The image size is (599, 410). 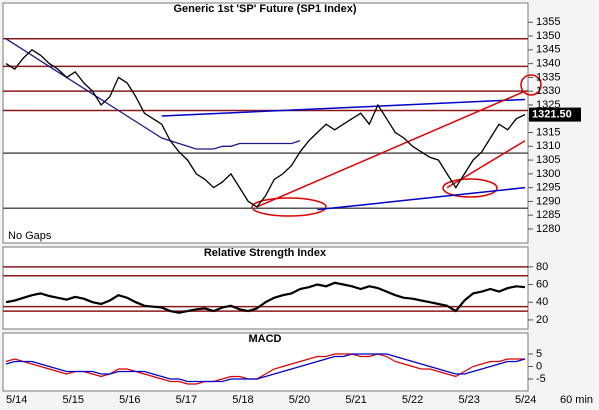 What do you see at coordinates (548, 50) in the screenshot?
I see `y-tick-label: 1345` at bounding box center [548, 50].